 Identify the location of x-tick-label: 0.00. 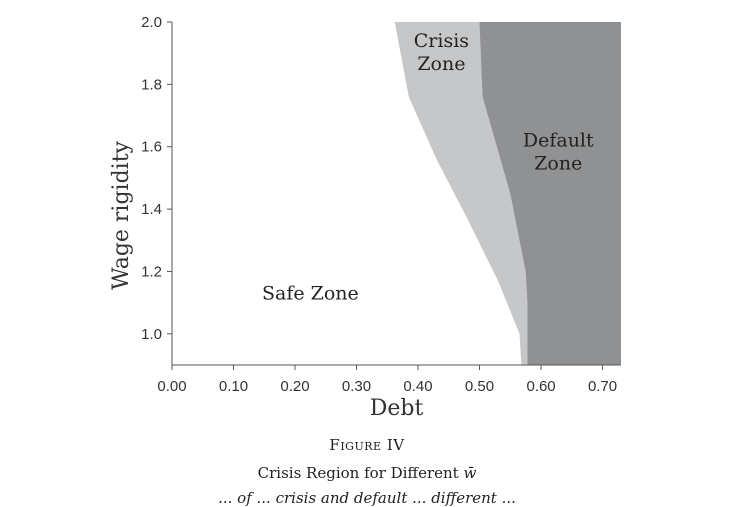
(171, 386).